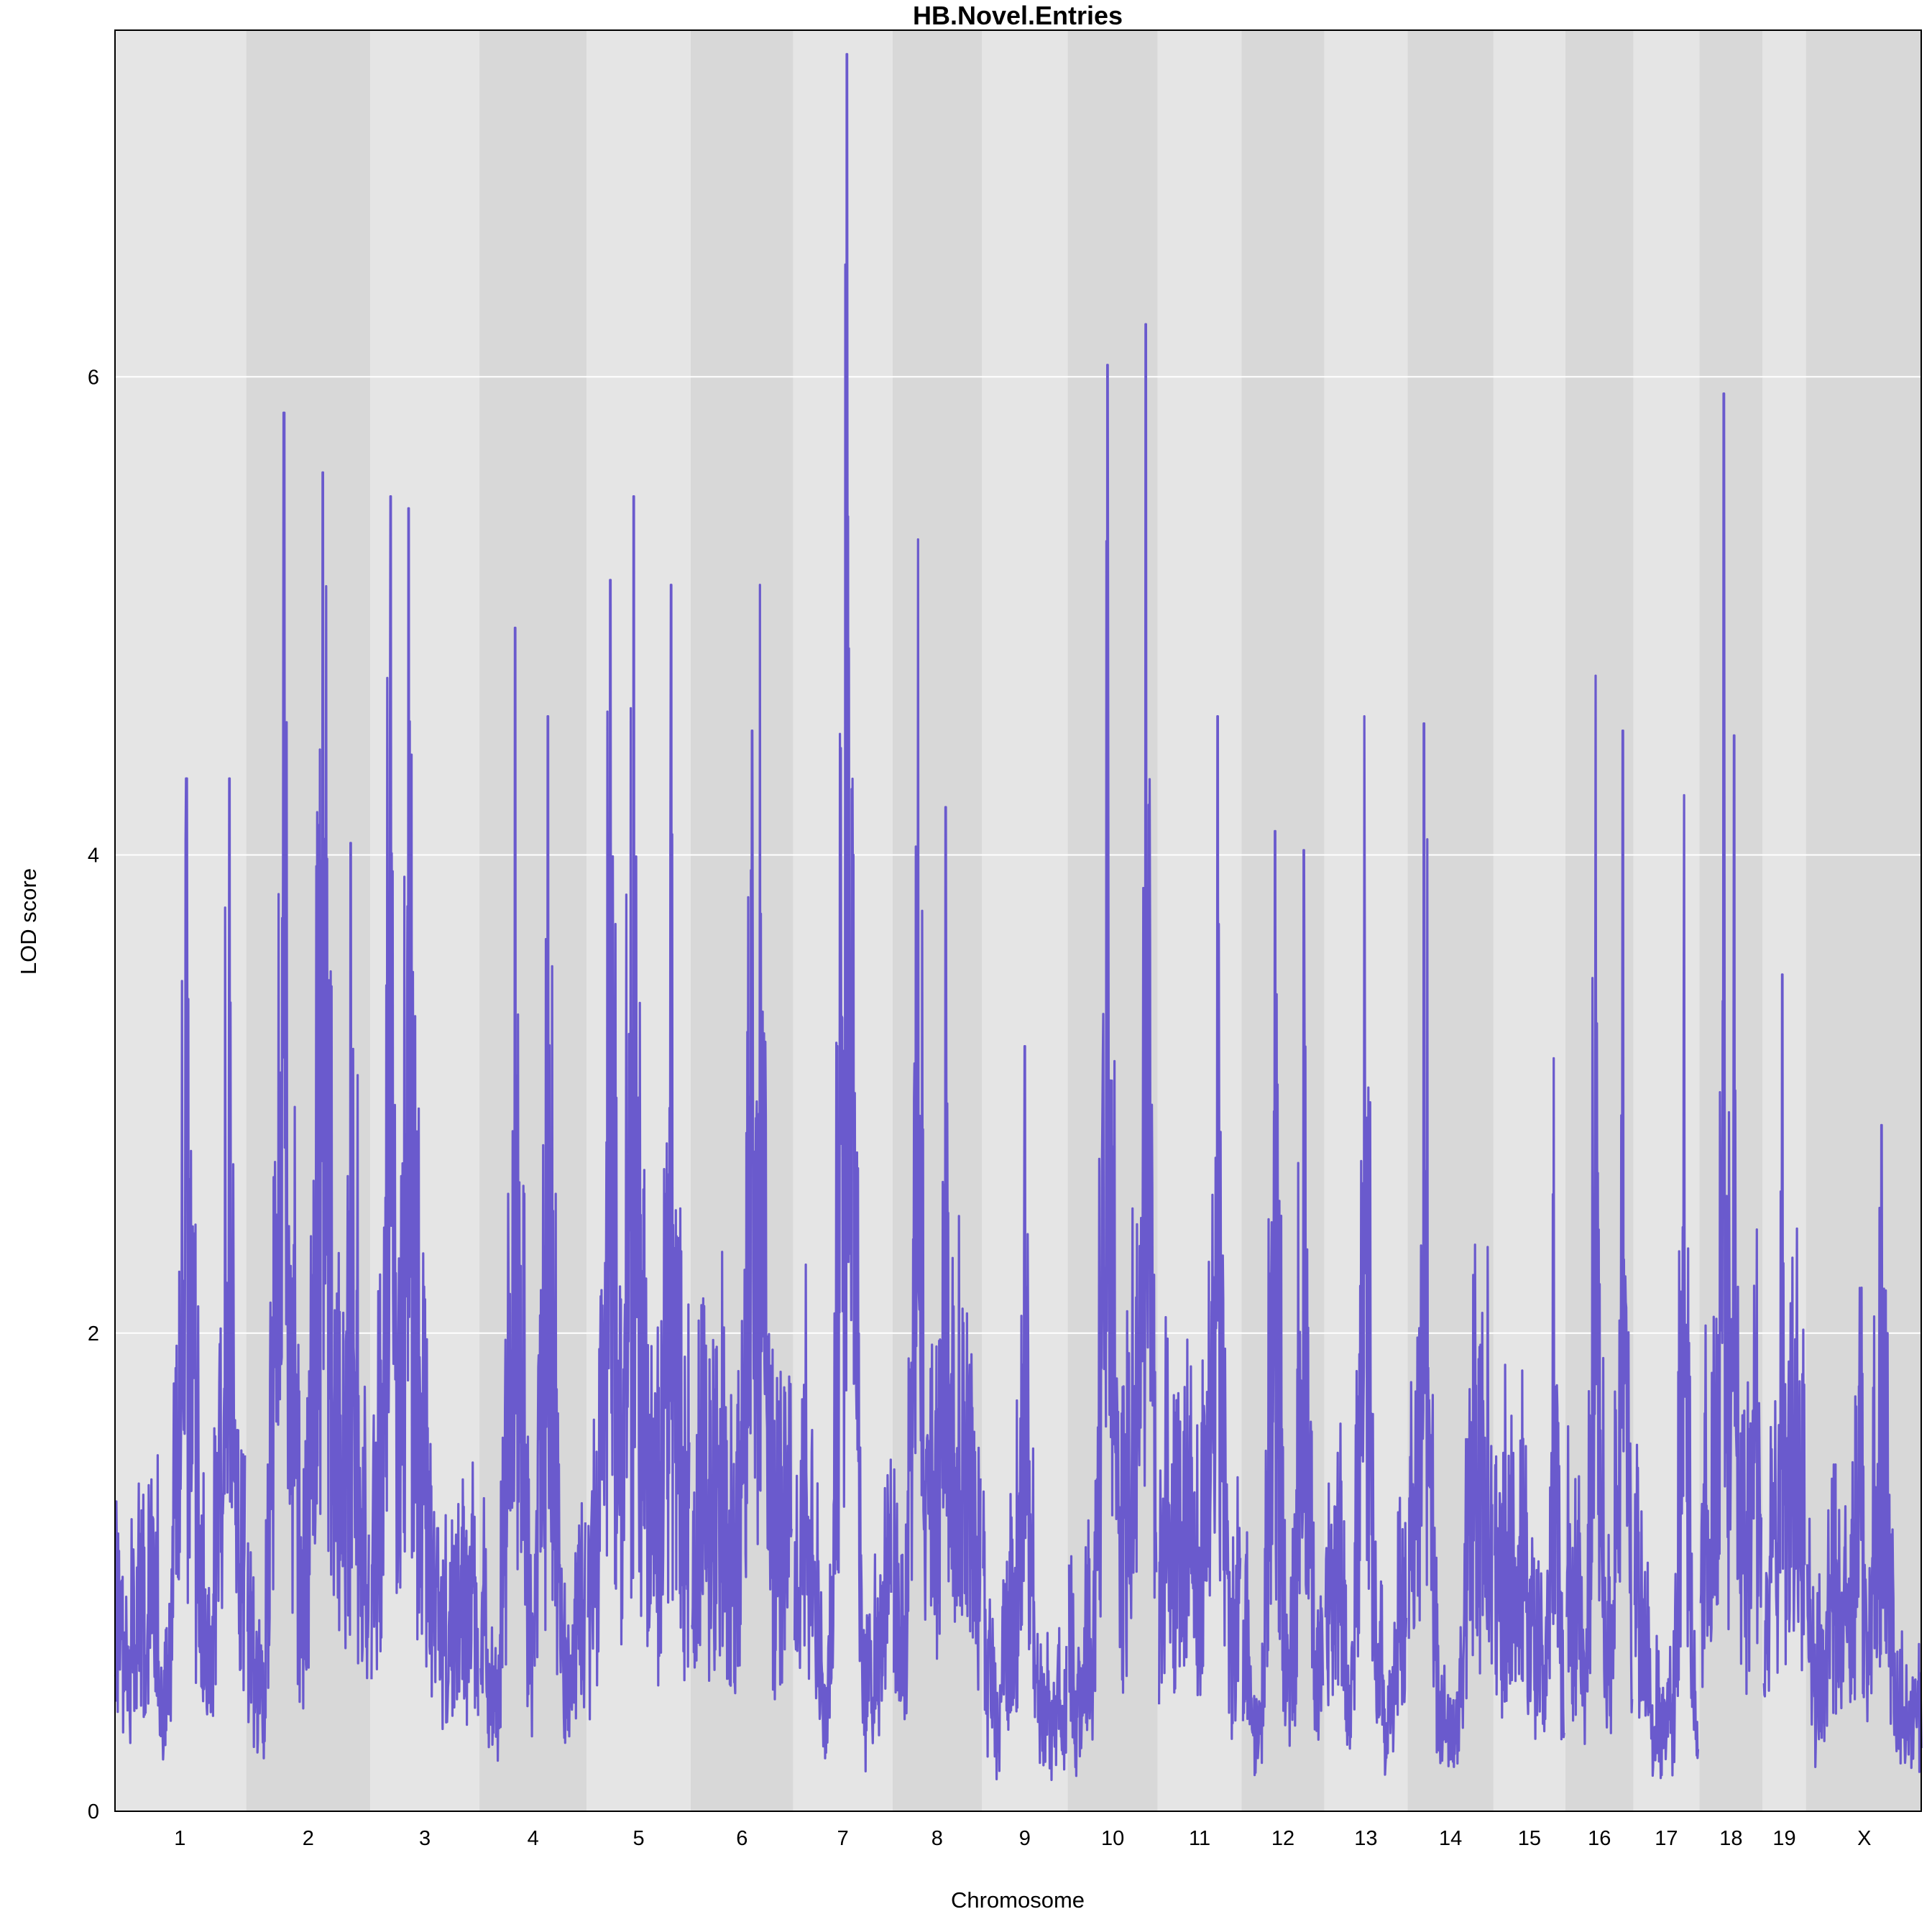  I want to click on x-tick-label-chr-15: 15, so click(1529, 1838).